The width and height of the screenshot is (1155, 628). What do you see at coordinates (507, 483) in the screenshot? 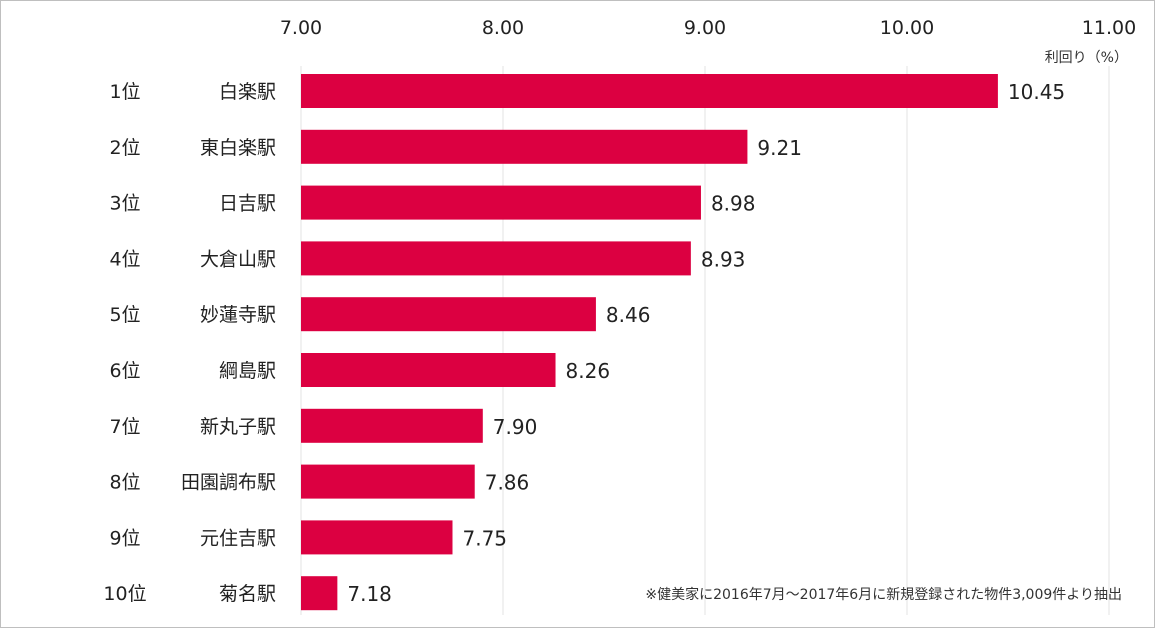
I see `data-label: 7.86` at bounding box center [507, 483].